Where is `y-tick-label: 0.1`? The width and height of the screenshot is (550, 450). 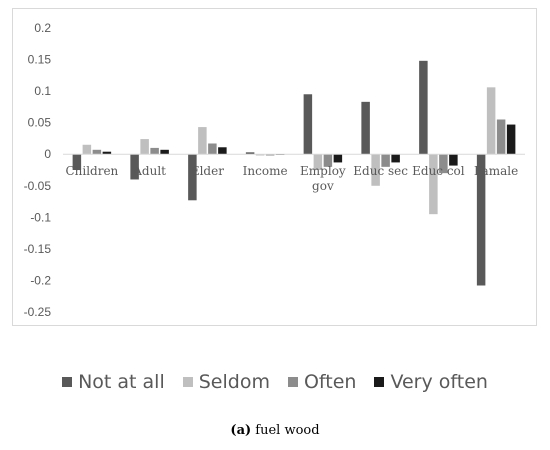 y-tick-label: 0.1 is located at coordinates (42, 91).